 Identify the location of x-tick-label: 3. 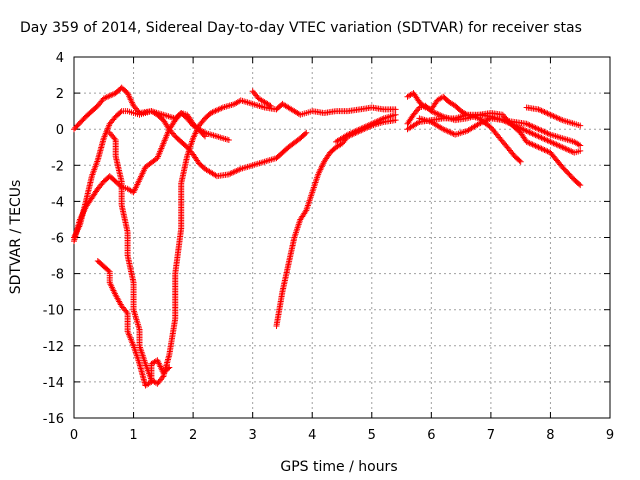
(253, 435).